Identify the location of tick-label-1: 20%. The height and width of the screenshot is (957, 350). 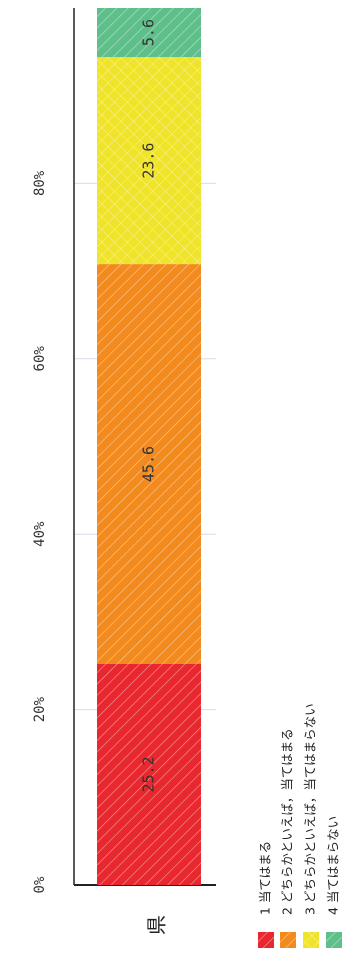
(40, 709).